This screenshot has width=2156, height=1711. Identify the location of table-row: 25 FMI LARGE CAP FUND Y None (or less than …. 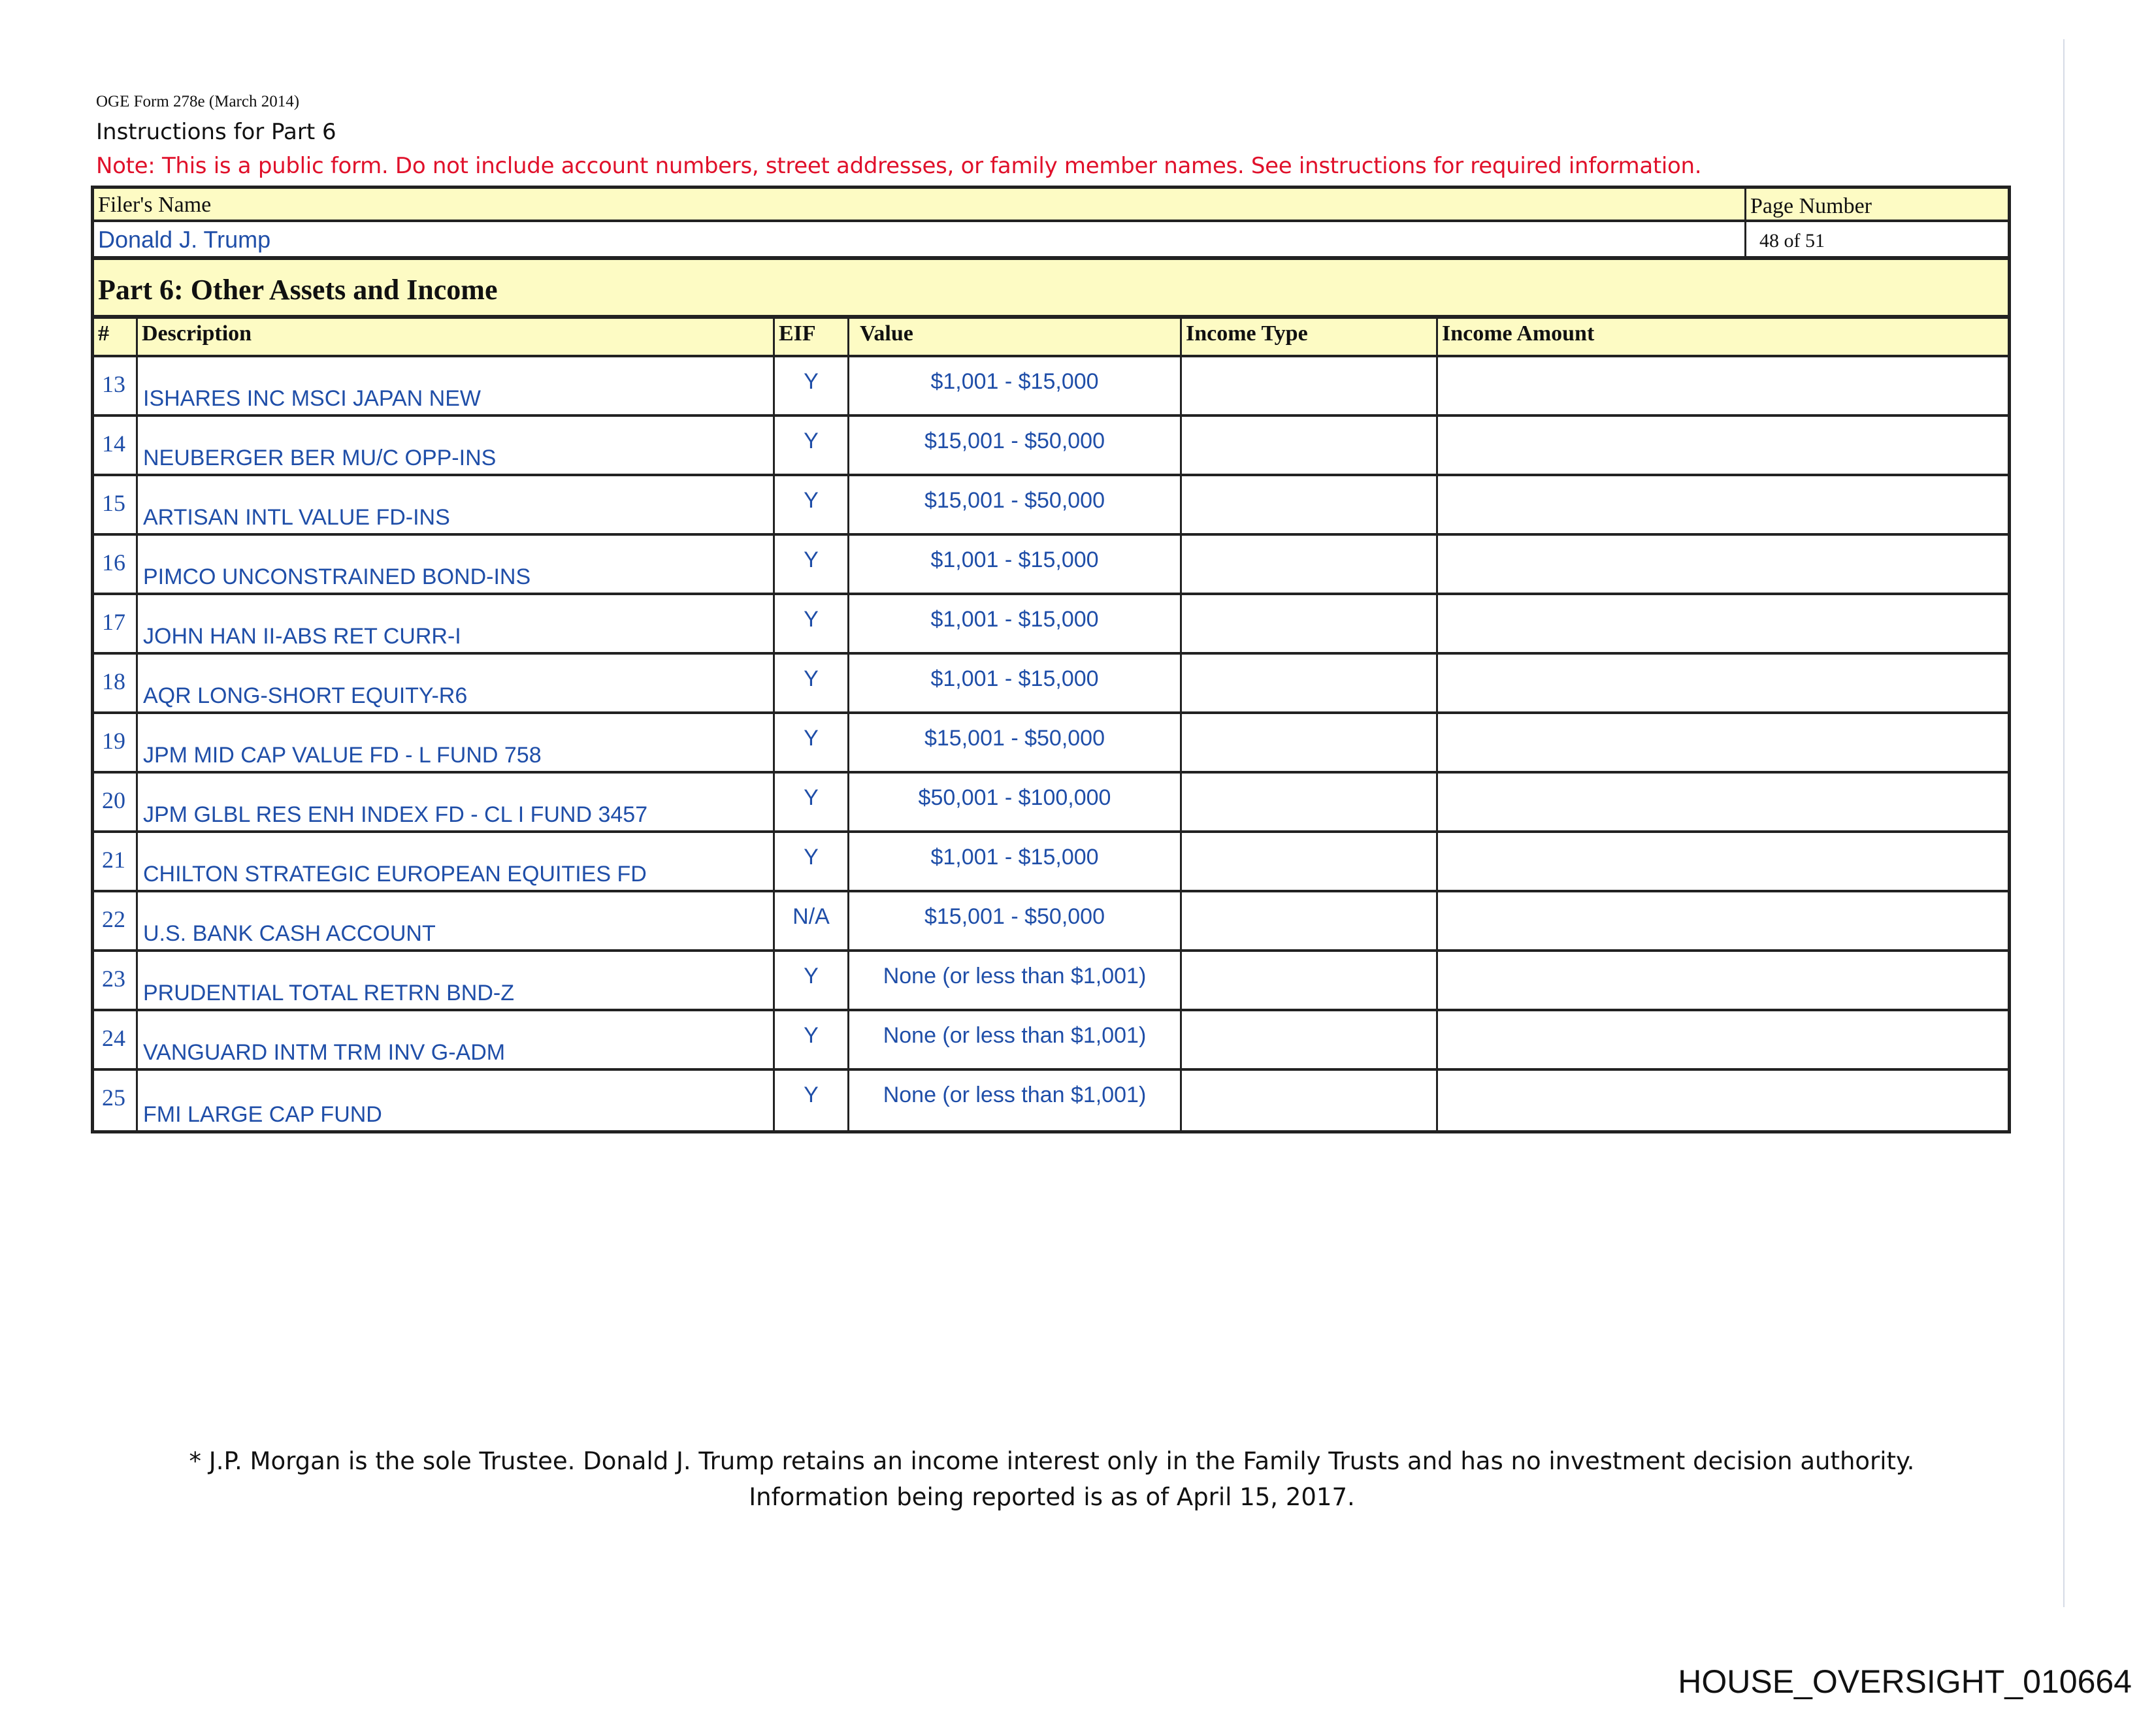
(1051, 1100).